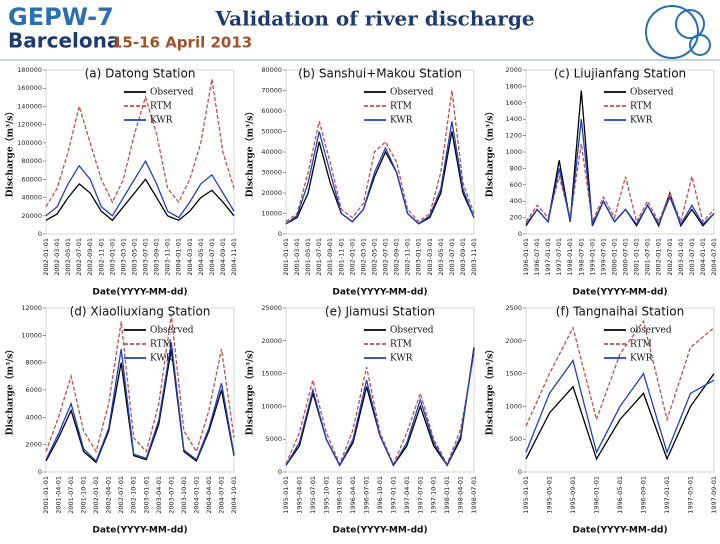 This screenshot has width=720, height=544. Describe the element at coordinates (182, 43) in the screenshot. I see `event-dates: 15-16 April 2013` at that location.